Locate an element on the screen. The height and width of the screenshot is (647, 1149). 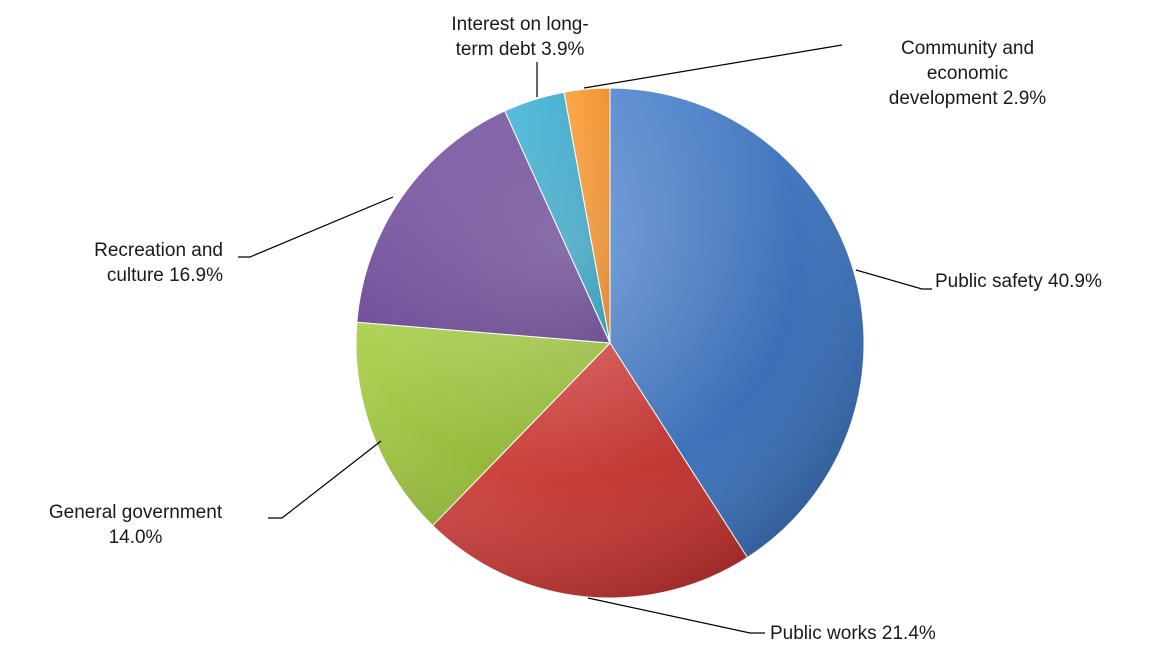
leader-line-recreation-and-culture is located at coordinates (316, 227).